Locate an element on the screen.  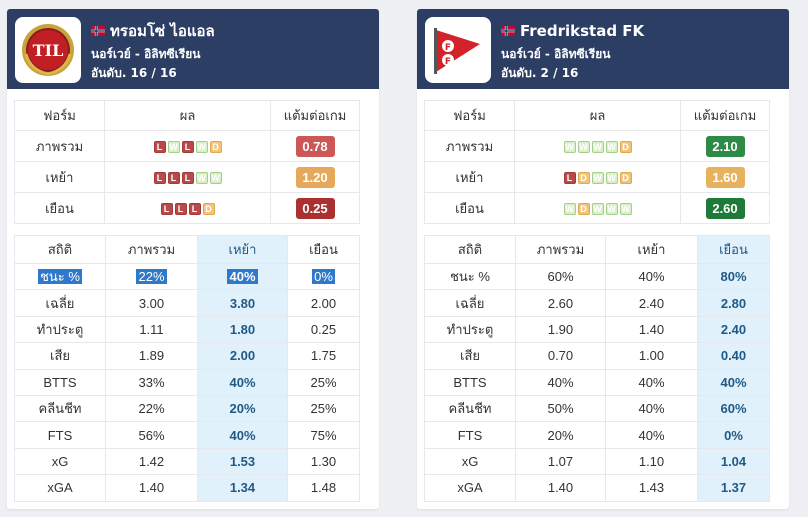
team-rank: อันดับ. 16 / 16 is located at coordinates (134, 73).